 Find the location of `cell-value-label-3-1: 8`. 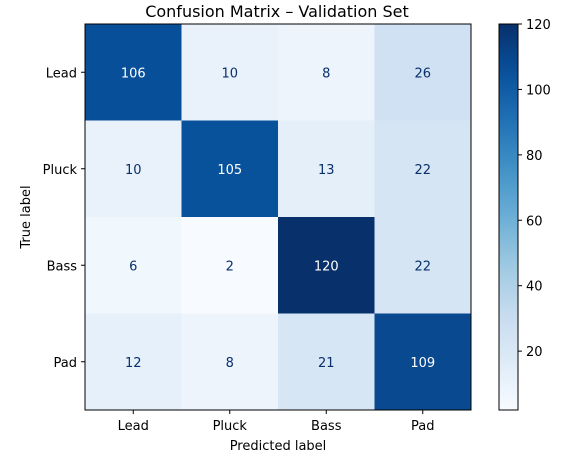

cell-value-label-3-1: 8 is located at coordinates (230, 363).